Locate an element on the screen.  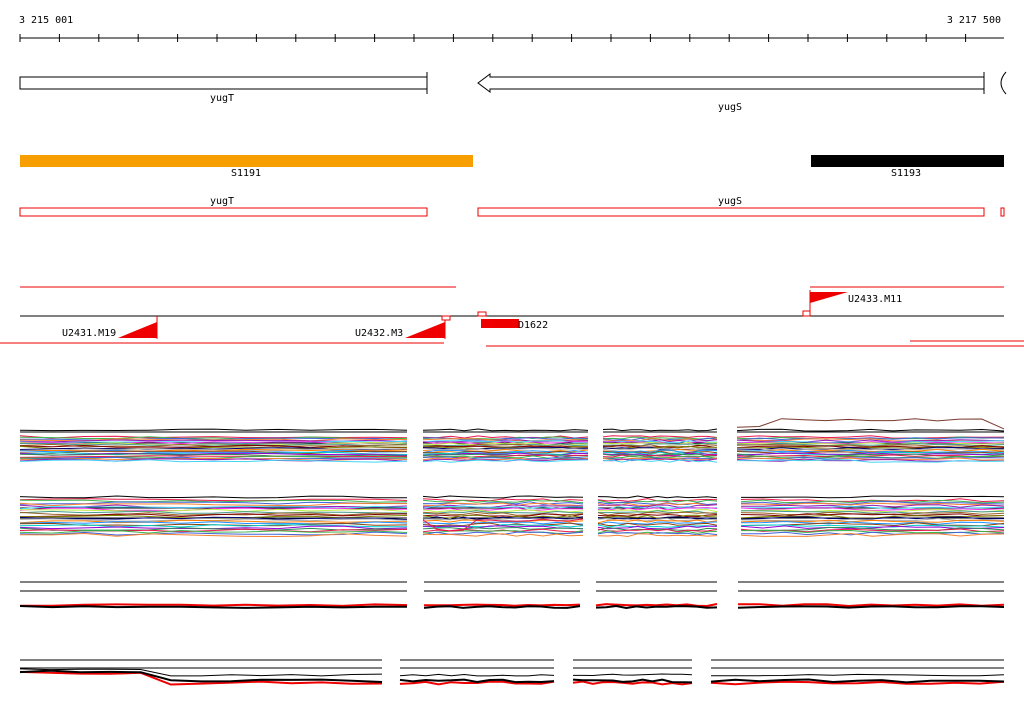
terminator-u2431 is located at coordinates (138, 327).